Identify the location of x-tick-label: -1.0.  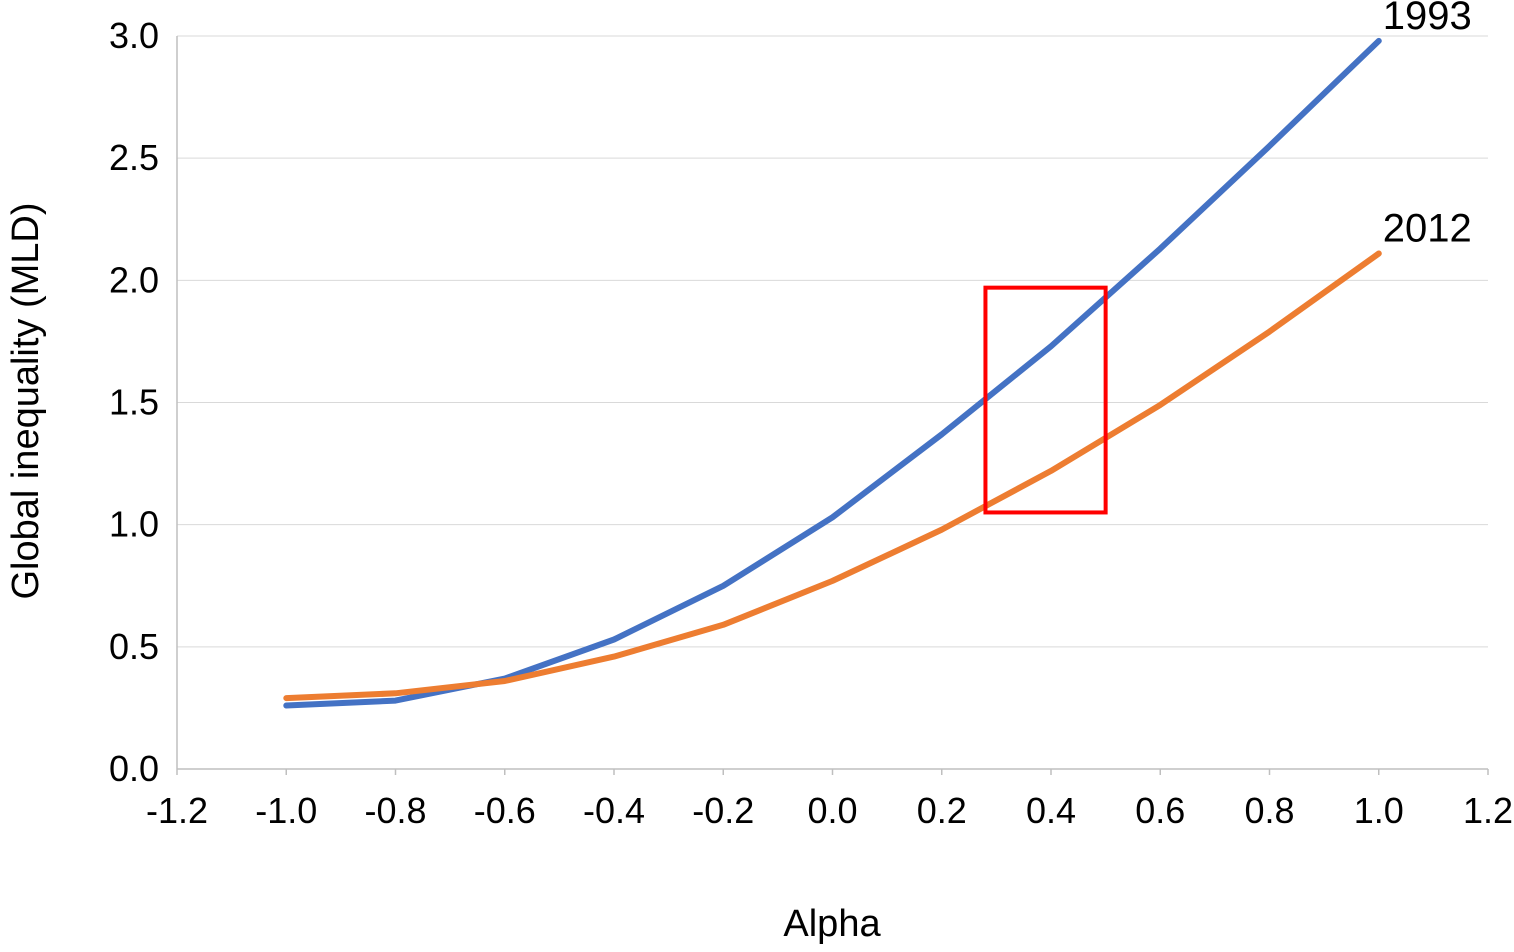
(286, 810).